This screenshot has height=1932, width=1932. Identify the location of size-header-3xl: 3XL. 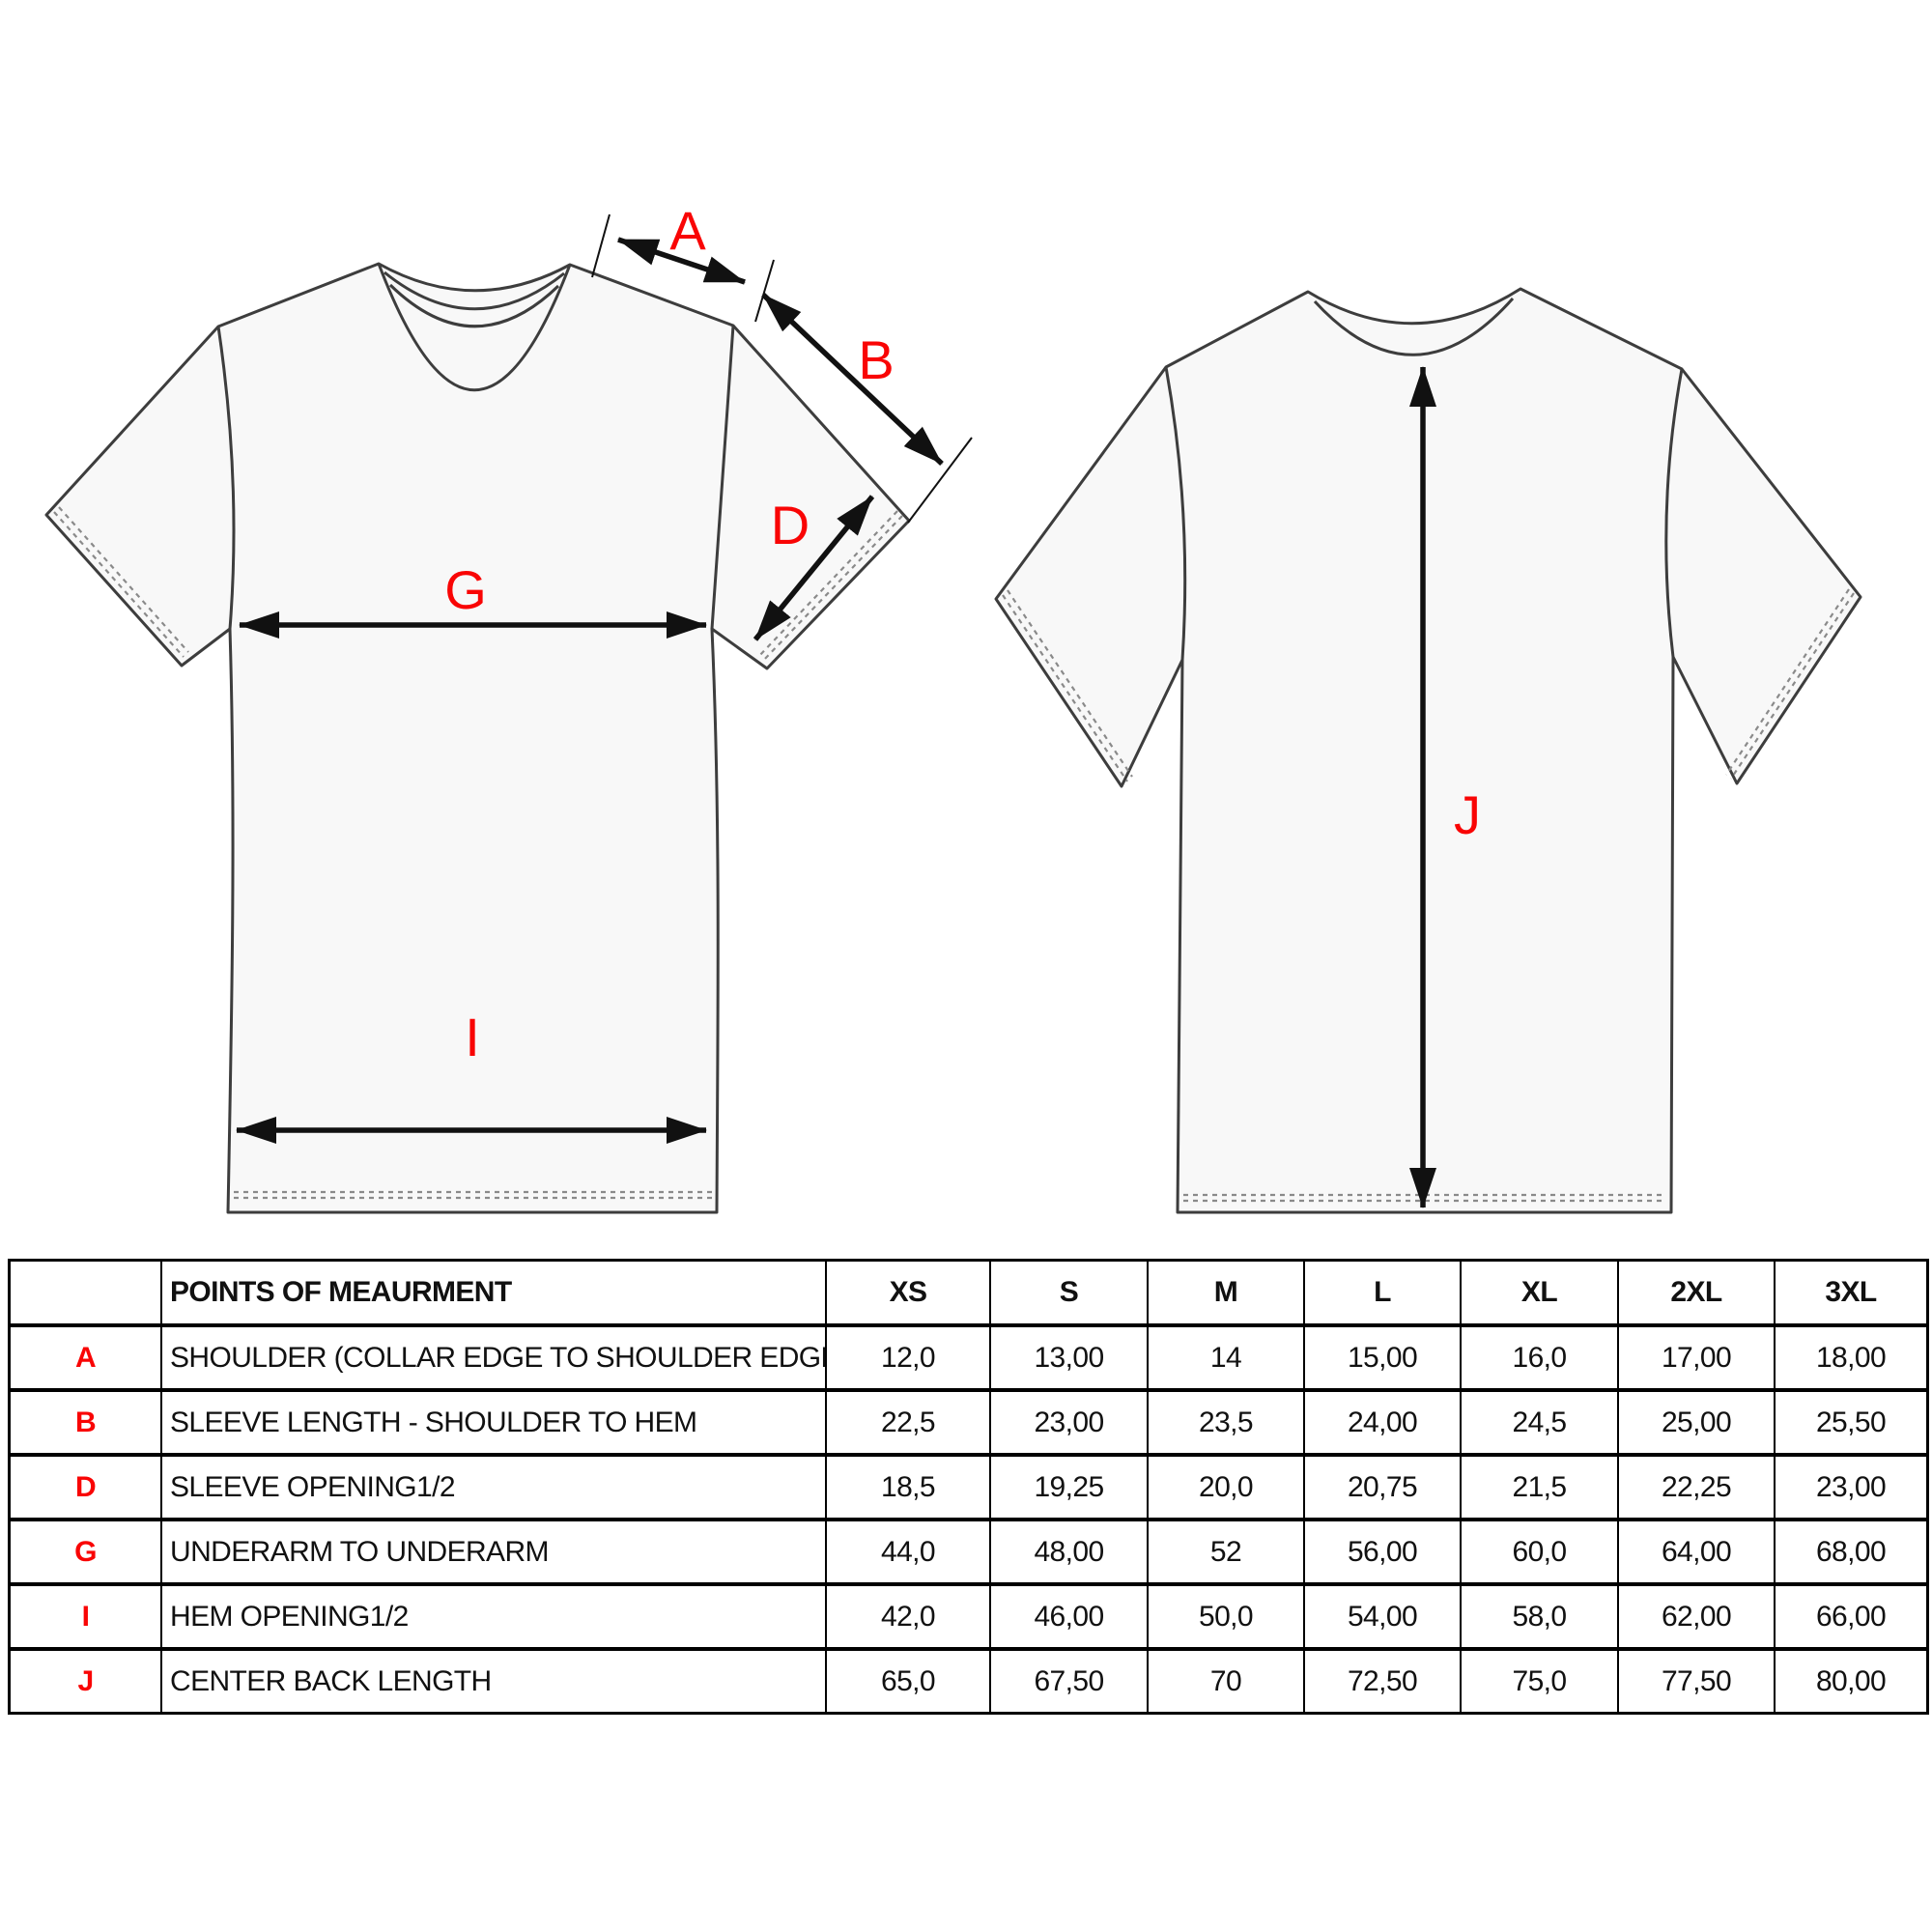
(1851, 1292).